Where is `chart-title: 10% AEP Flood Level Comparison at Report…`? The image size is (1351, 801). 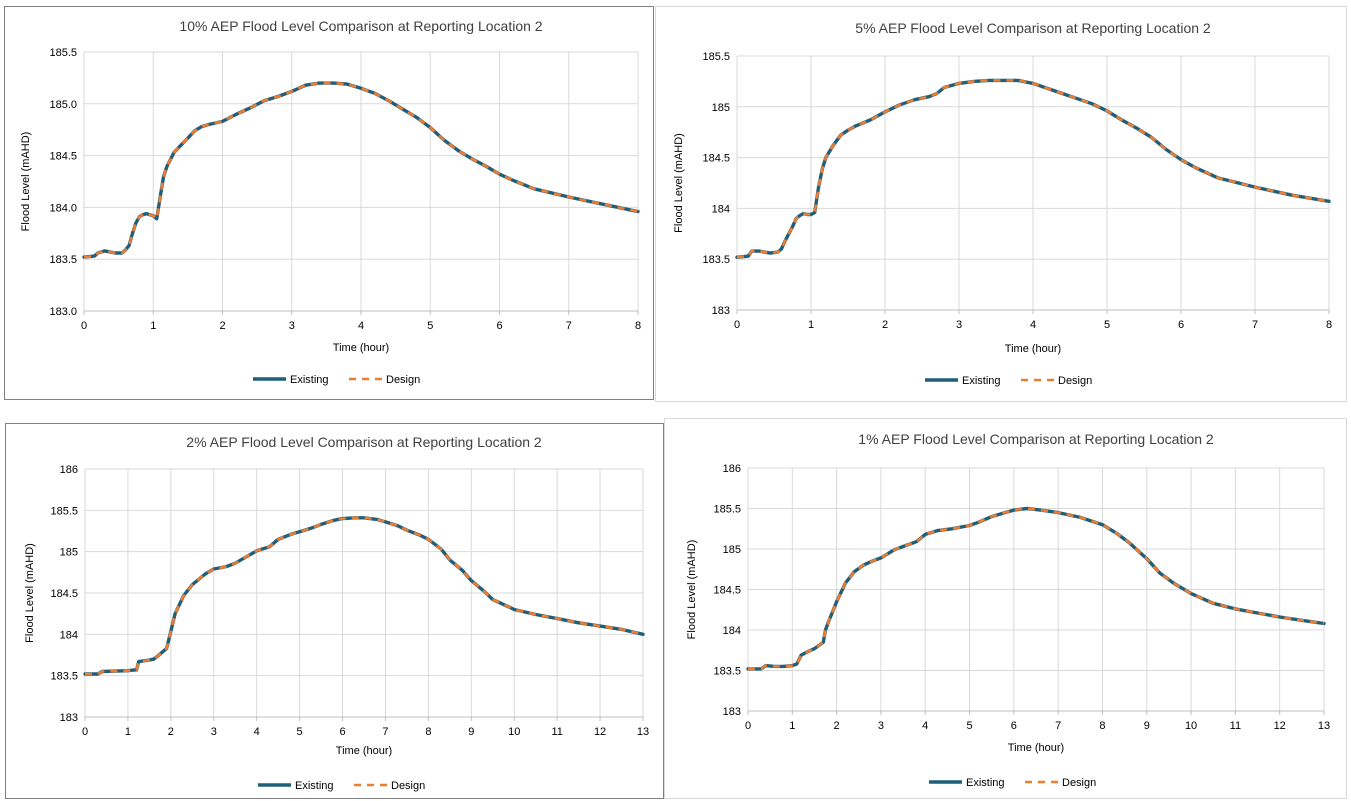 chart-title: 10% AEP Flood Level Comparison at Report… is located at coordinates (360, 26).